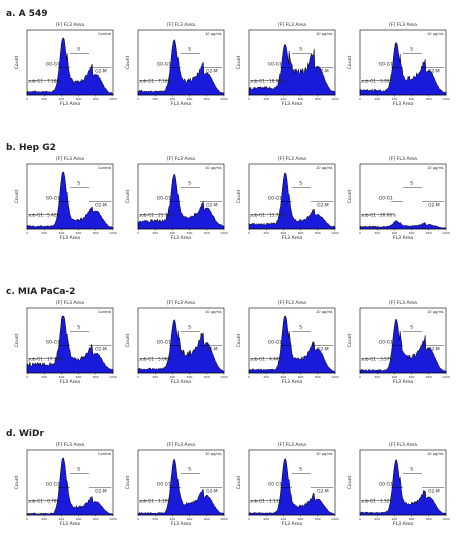  Describe the element at coordinates (156, 215) in the screenshot. I see `subg1-percent: sub-G1 : 21.74%` at that location.